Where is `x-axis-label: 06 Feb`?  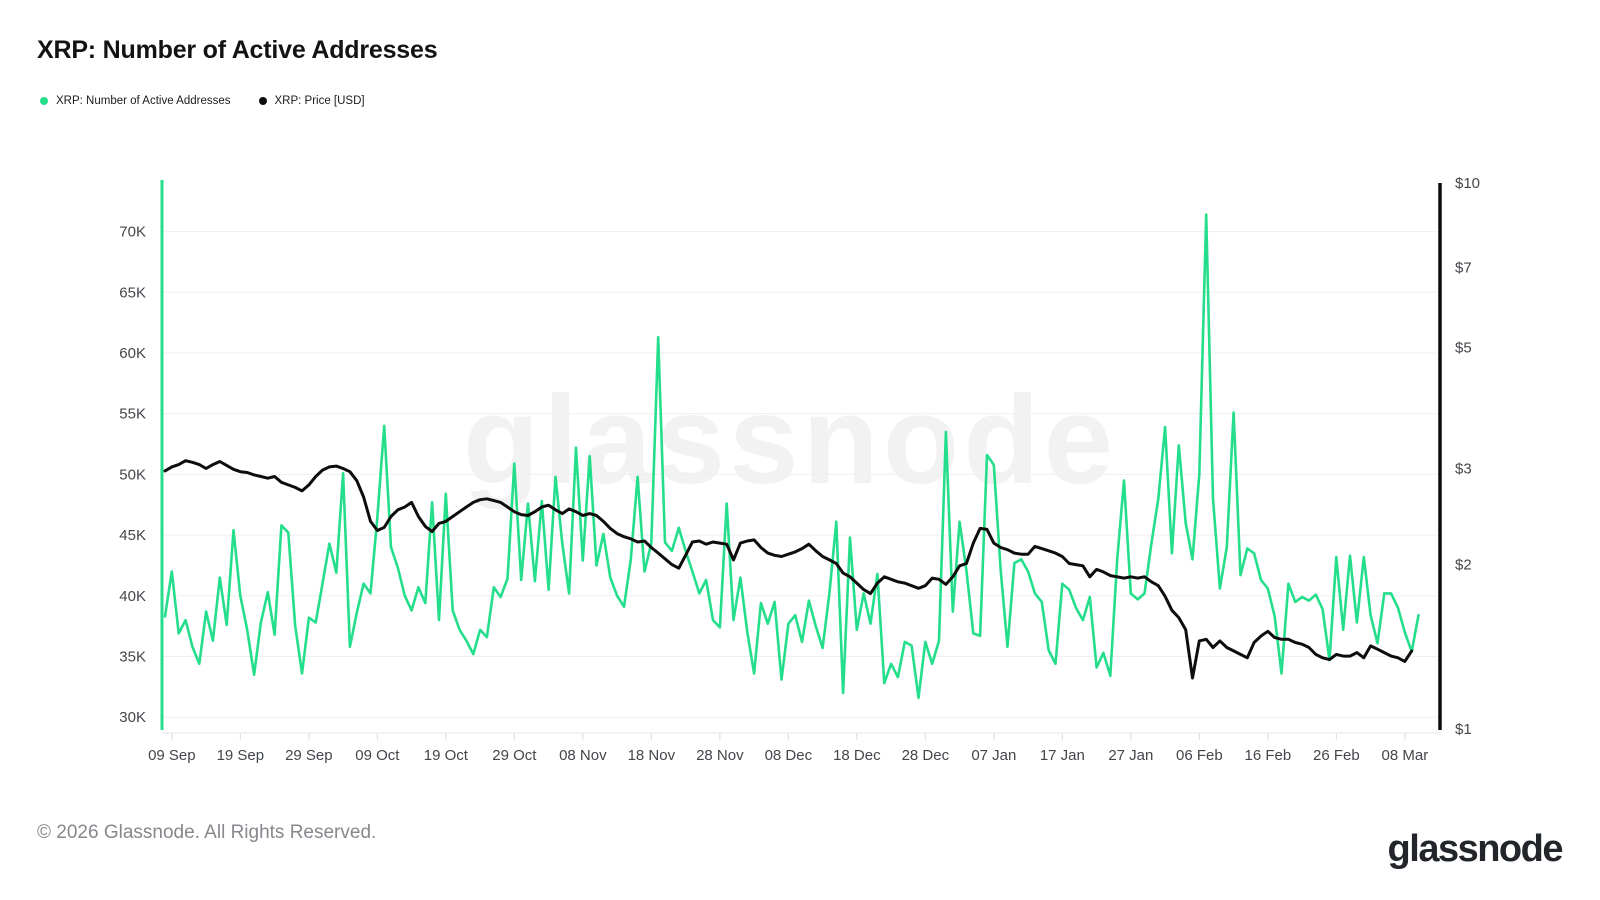 x-axis-label: 06 Feb is located at coordinates (1199, 755).